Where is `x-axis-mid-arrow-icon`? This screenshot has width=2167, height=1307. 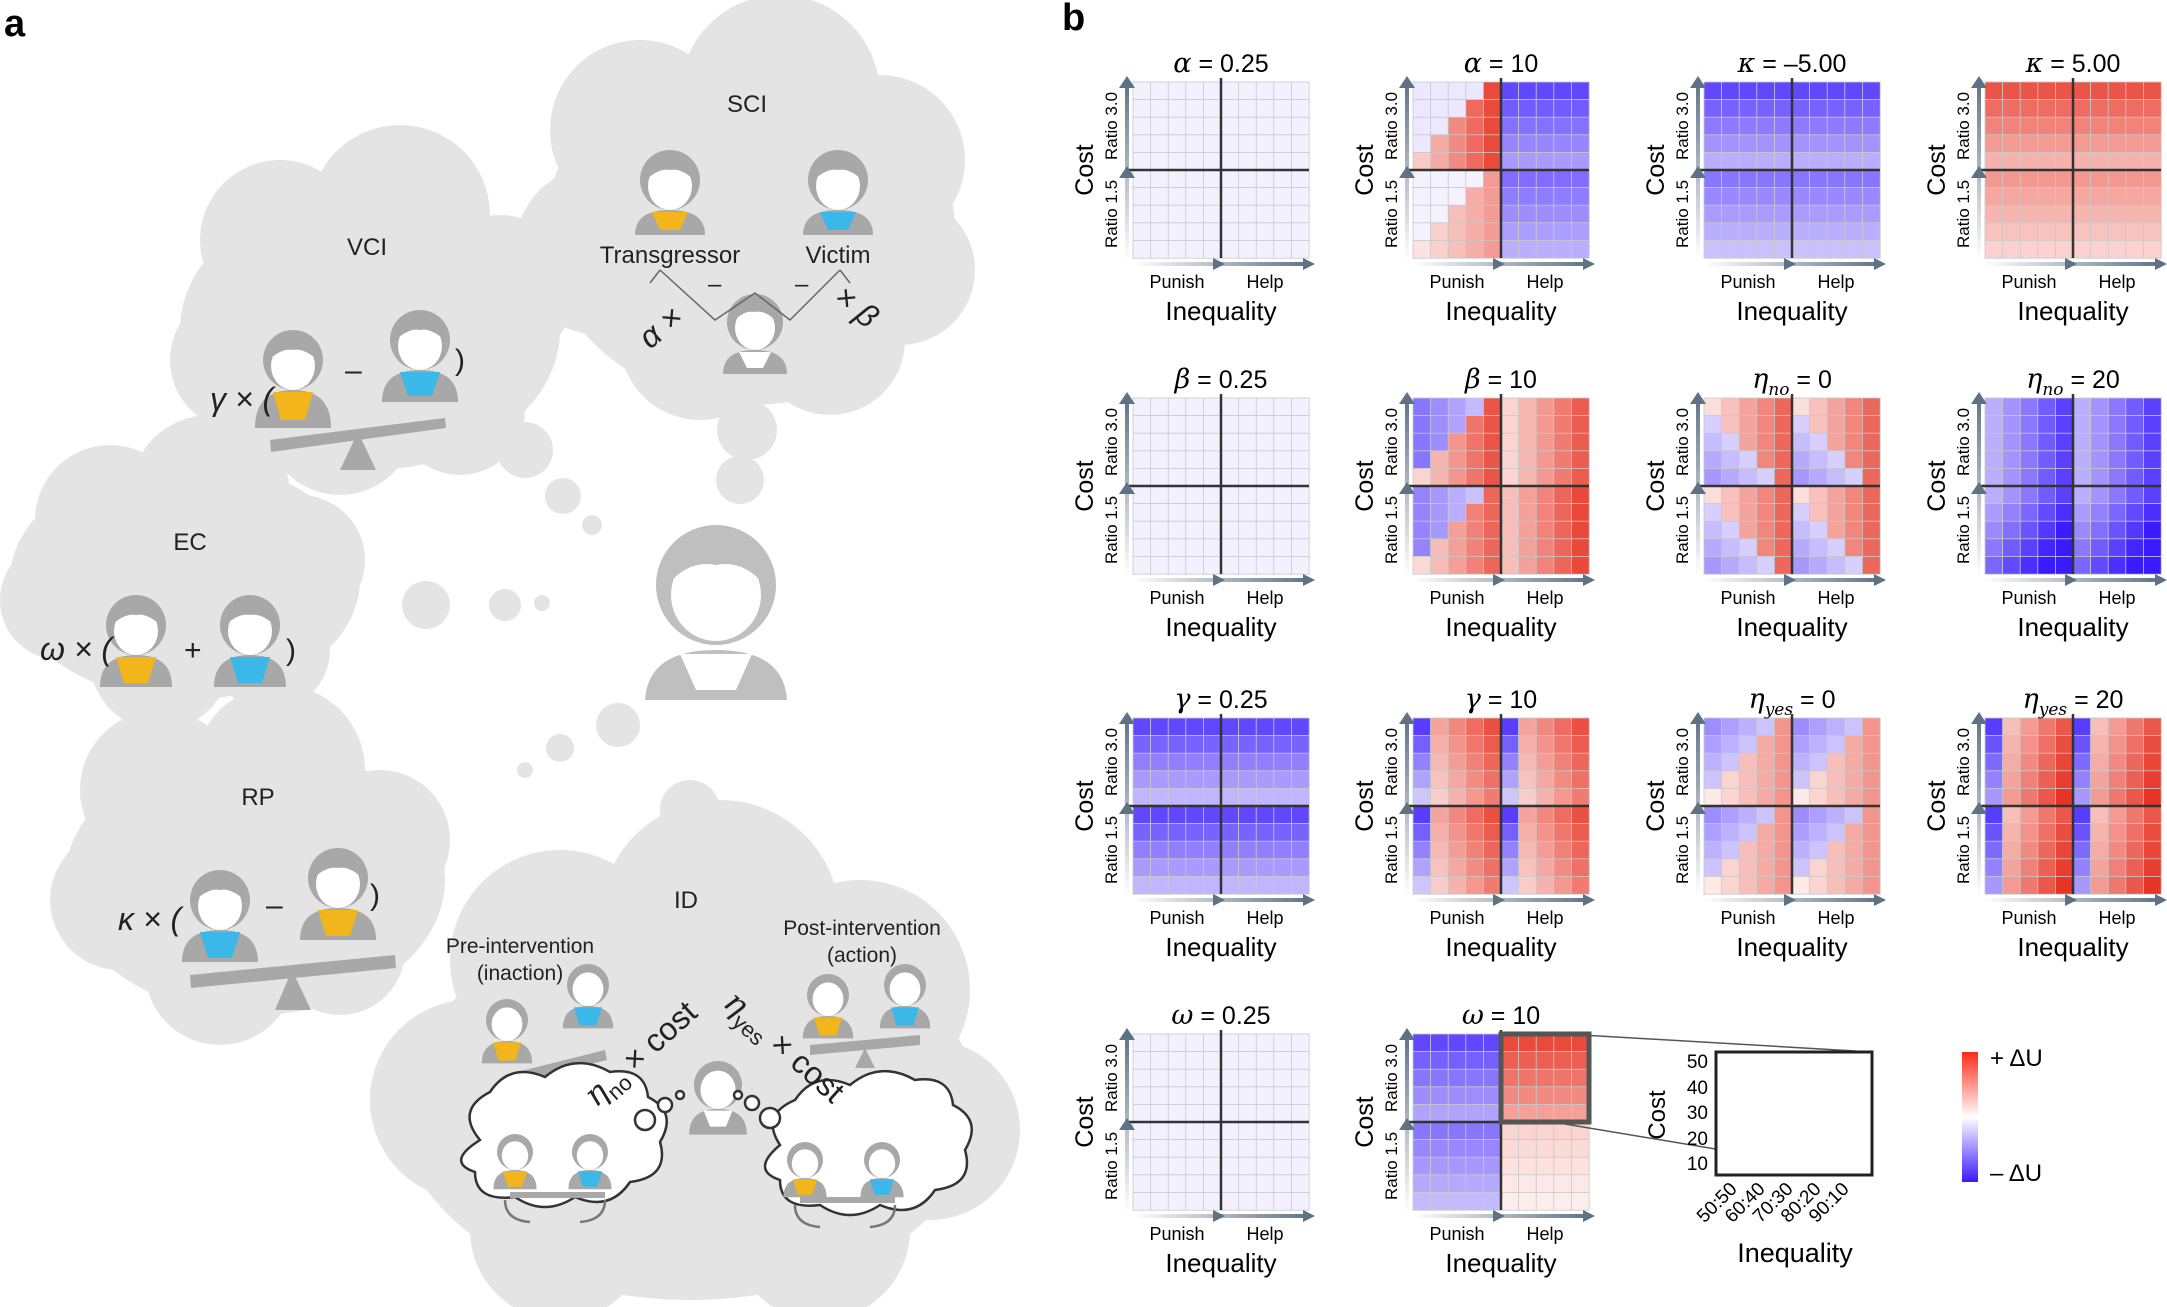 x-axis-mid-arrow-icon is located at coordinates (2071, 900).